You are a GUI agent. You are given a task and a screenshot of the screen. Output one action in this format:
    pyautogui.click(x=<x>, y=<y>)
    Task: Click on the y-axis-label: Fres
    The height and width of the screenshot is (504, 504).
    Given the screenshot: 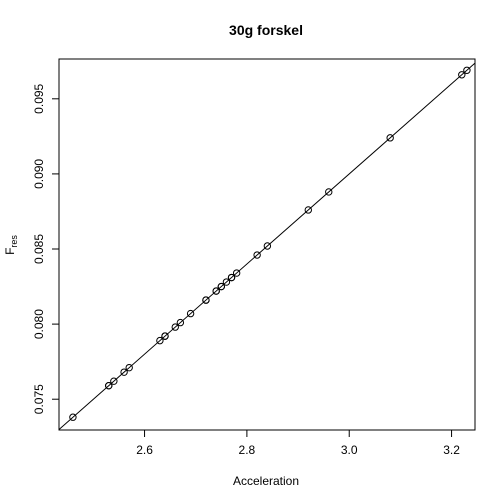 What is the action you would take?
    pyautogui.click(x=11, y=245)
    